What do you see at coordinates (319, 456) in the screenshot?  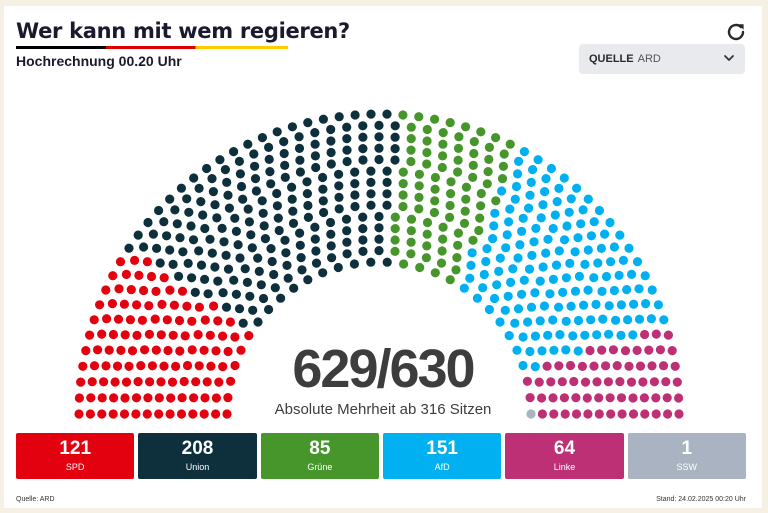 I see `party-box-2: 85 Grüne` at bounding box center [319, 456].